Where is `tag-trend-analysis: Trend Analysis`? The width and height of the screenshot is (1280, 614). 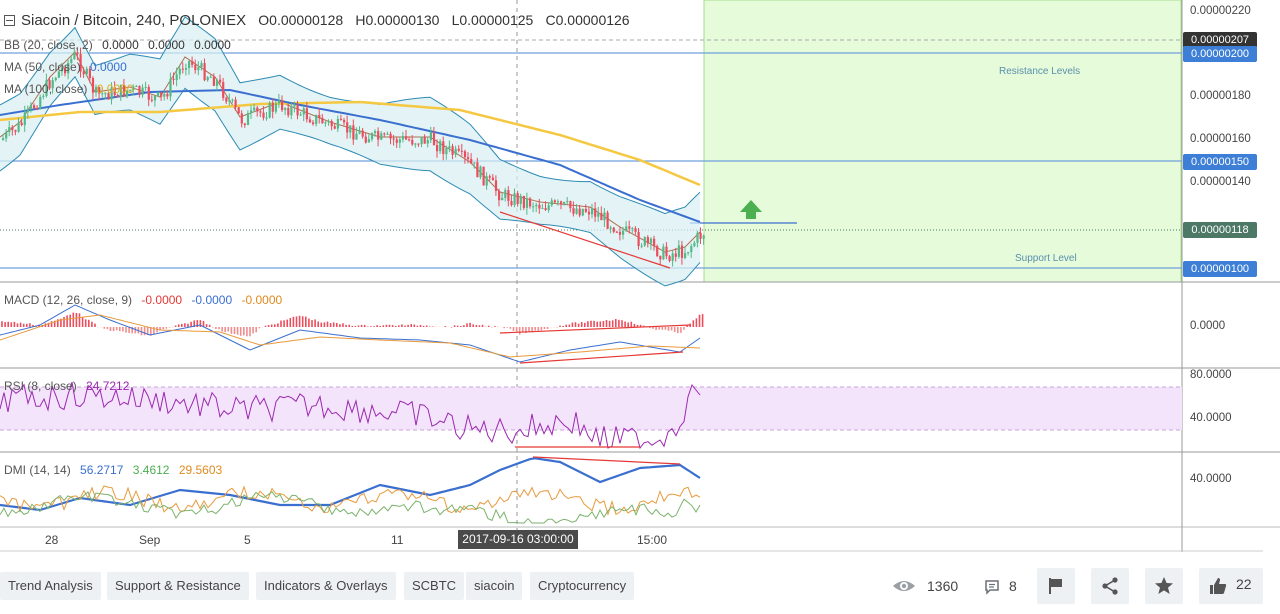 tag-trend-analysis: Trend Analysis is located at coordinates (50, 586).